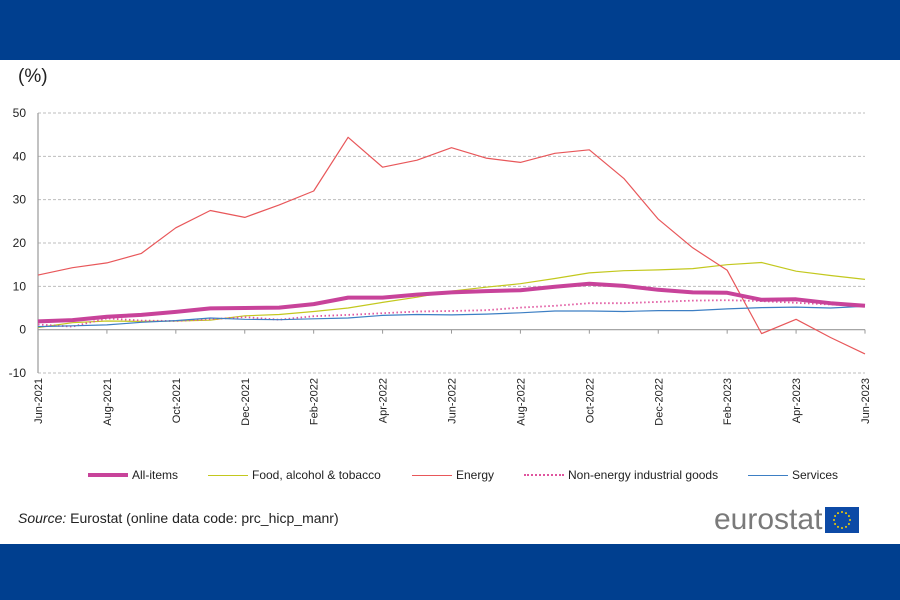 This screenshot has height=600, width=900. I want to click on eu-flag-icon, so click(842, 520).